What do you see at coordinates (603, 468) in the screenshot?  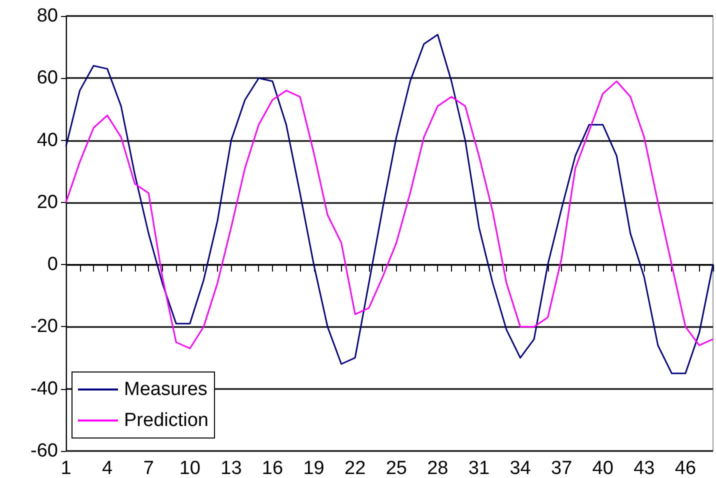 I see `x-tick-label: 40` at bounding box center [603, 468].